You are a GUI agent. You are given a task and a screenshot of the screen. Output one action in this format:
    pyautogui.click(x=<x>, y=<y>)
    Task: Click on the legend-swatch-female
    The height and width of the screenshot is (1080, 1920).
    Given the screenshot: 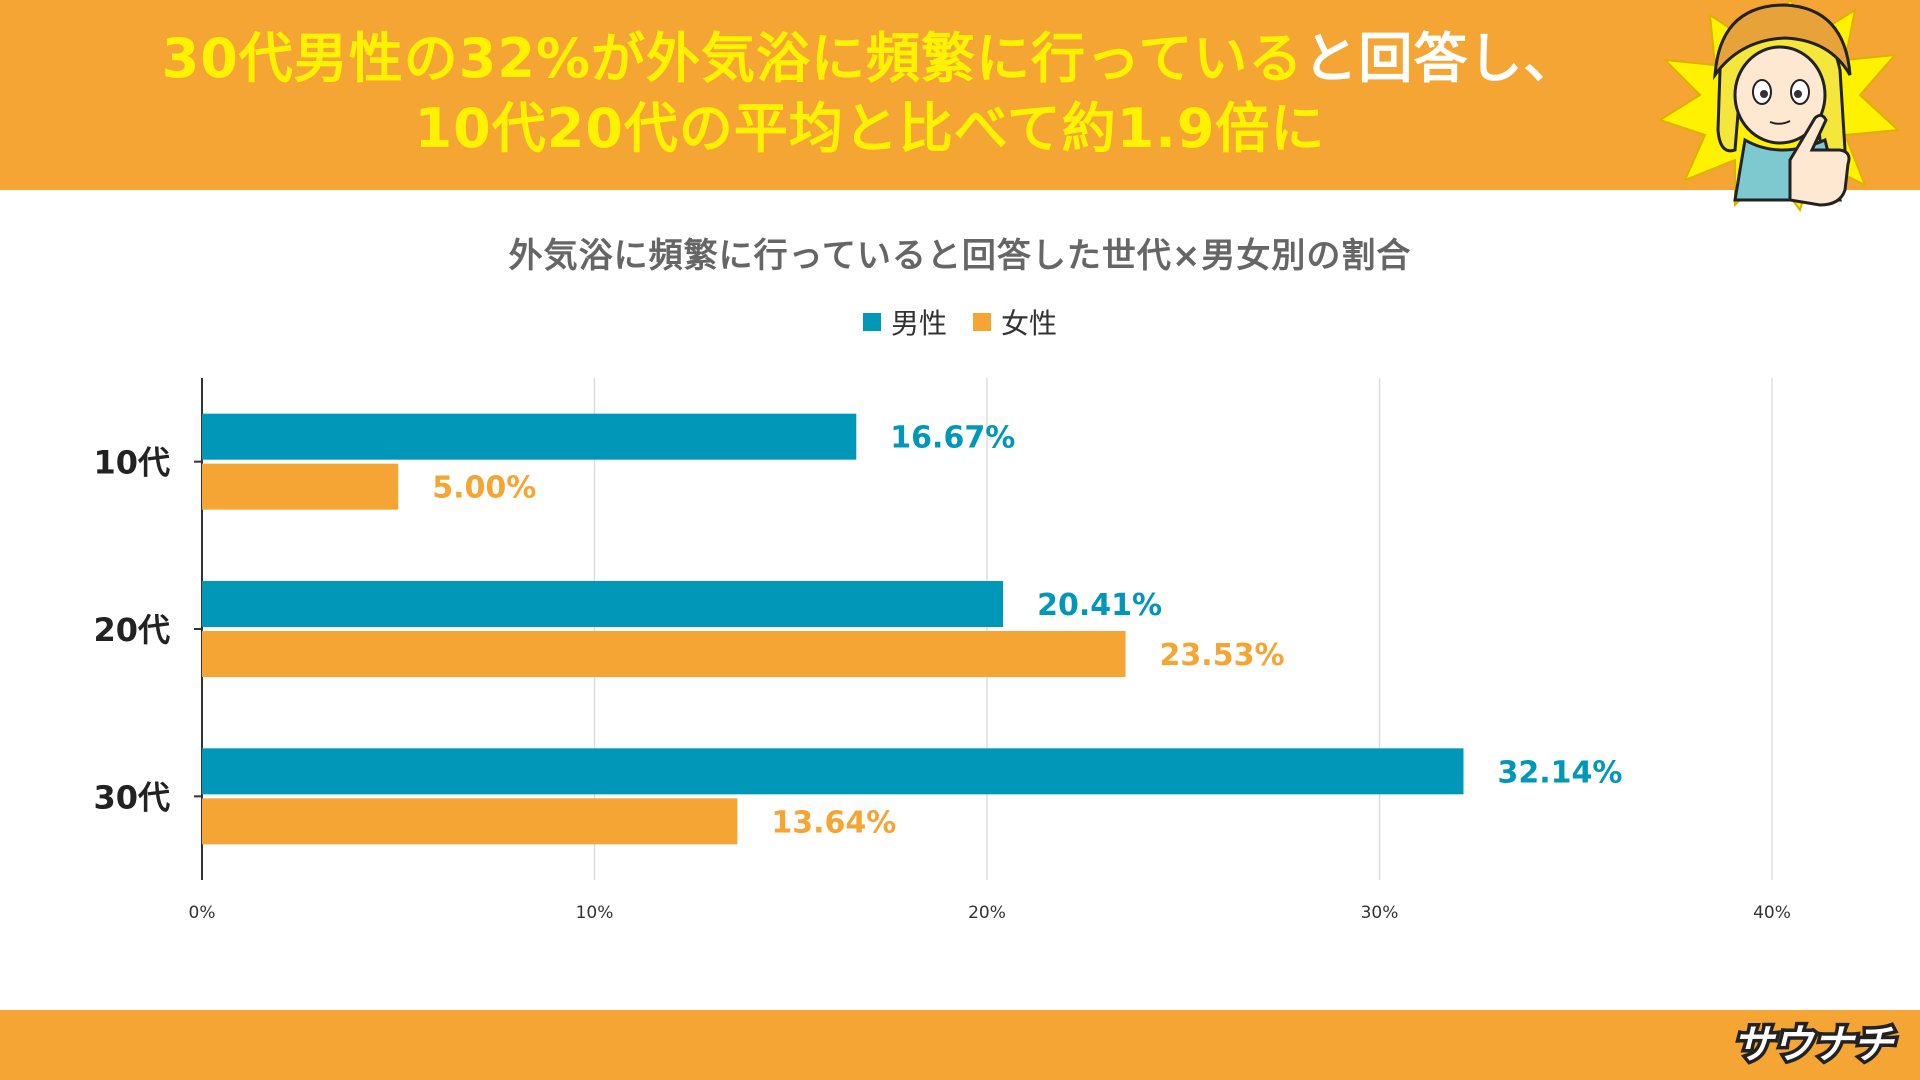 What is the action you would take?
    pyautogui.click(x=982, y=322)
    